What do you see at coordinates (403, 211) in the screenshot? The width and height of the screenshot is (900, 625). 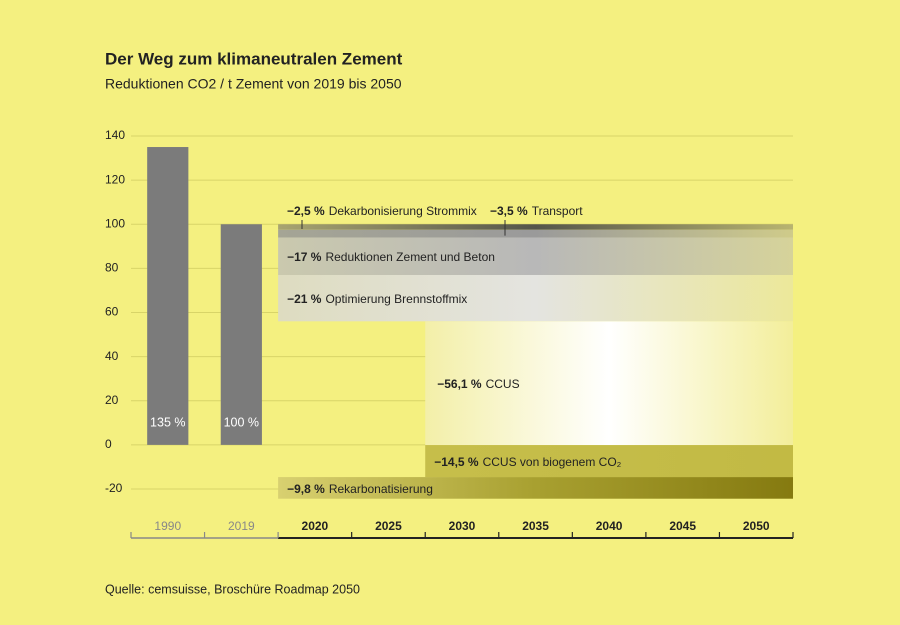 I see `reduction-name: Dekarbonisierung Strommix` at bounding box center [403, 211].